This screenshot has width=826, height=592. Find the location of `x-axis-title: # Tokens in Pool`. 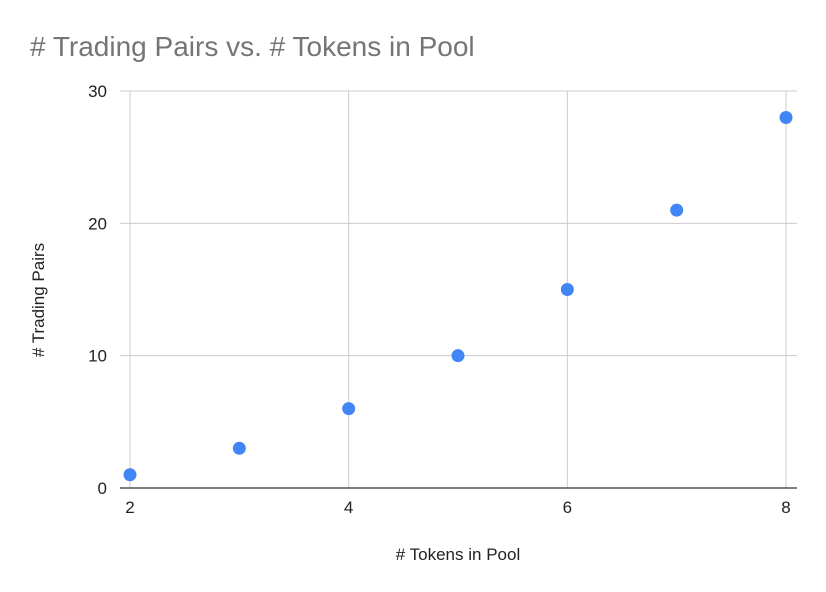

x-axis-title: # Tokens in Pool is located at coordinates (458, 554).